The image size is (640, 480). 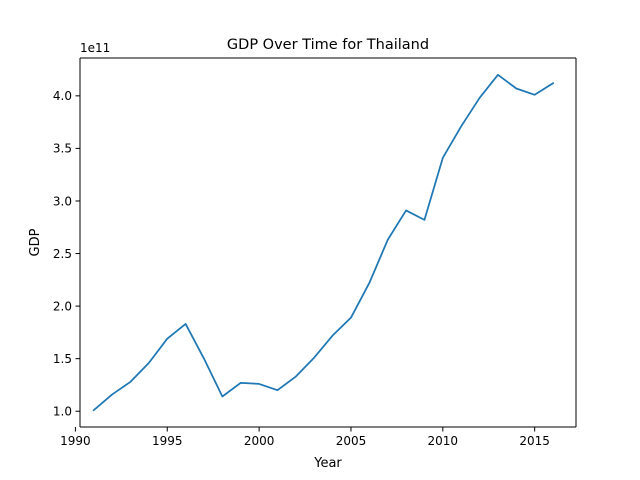 I want to click on y-axis-offset-text: 1e11, so click(x=95, y=48).